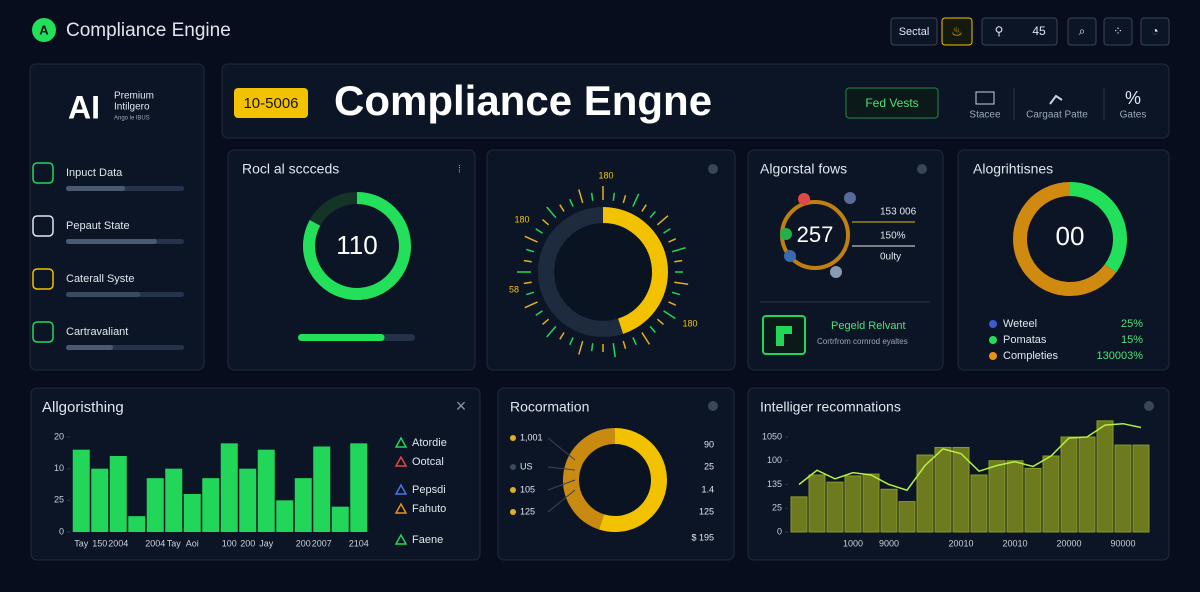 The height and width of the screenshot is (592, 1200). What do you see at coordinates (960, 543) in the screenshot?
I see `x-tick-label: 20010` at bounding box center [960, 543].